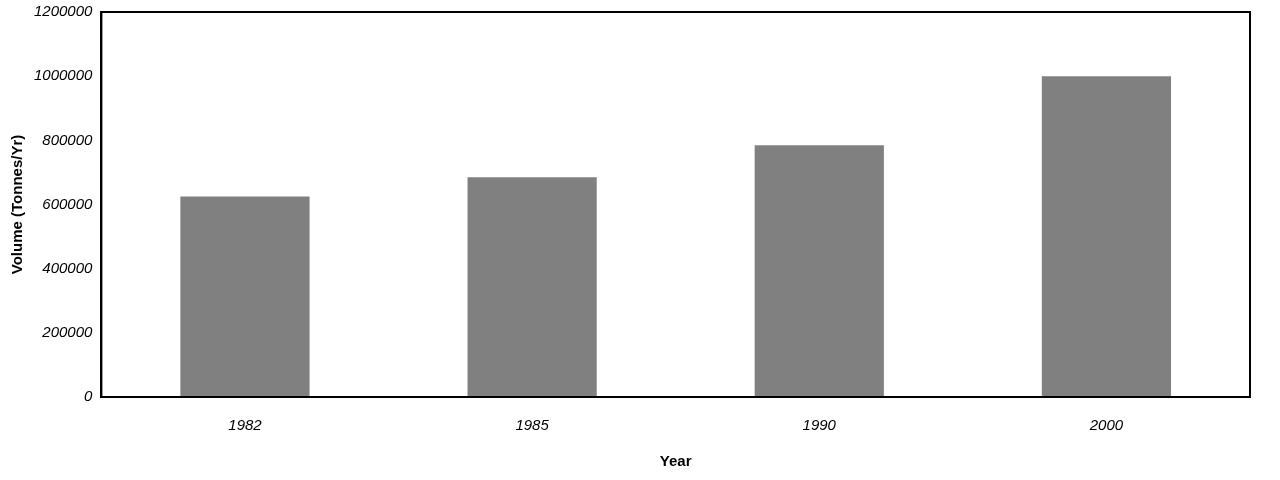 The image size is (1280, 480). I want to click on x-tick-label: 1982, so click(245, 425).